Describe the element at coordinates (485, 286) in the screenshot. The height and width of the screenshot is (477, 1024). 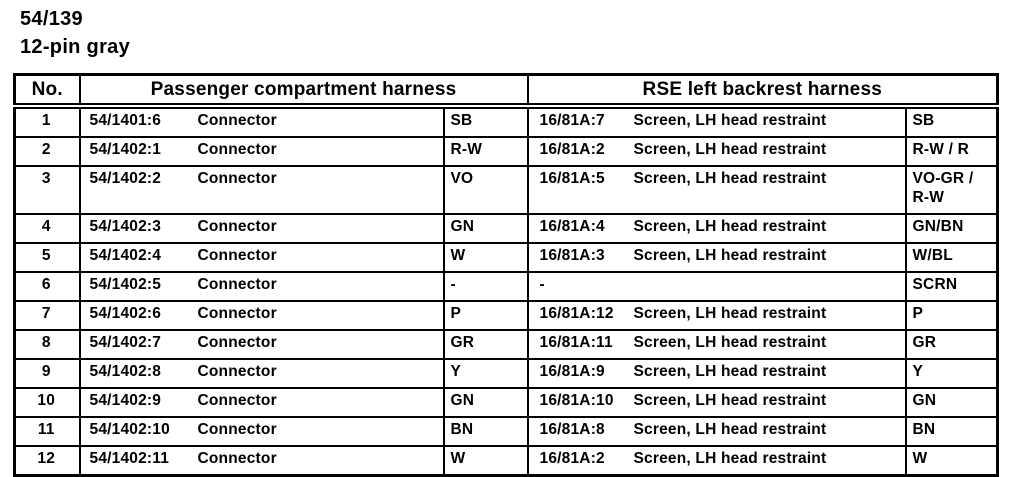
I see `left-wire-color: -` at that location.